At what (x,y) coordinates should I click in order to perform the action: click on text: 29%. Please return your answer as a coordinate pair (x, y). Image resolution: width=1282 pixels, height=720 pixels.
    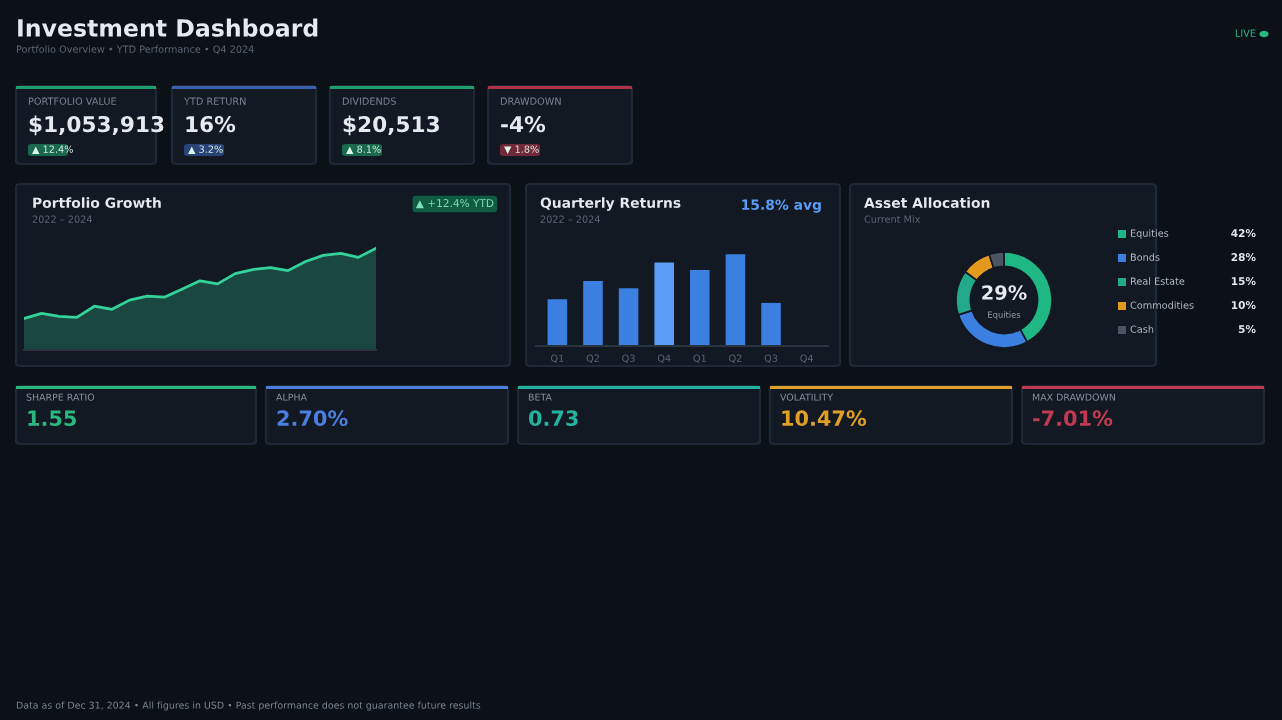
    Looking at the image, I should click on (1004, 292).